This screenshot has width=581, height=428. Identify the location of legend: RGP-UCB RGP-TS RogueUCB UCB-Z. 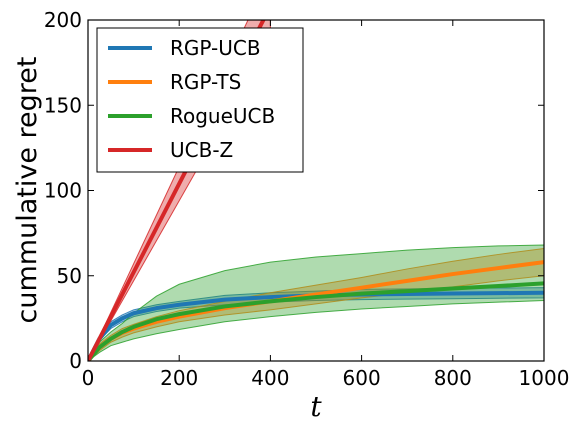
(200, 100).